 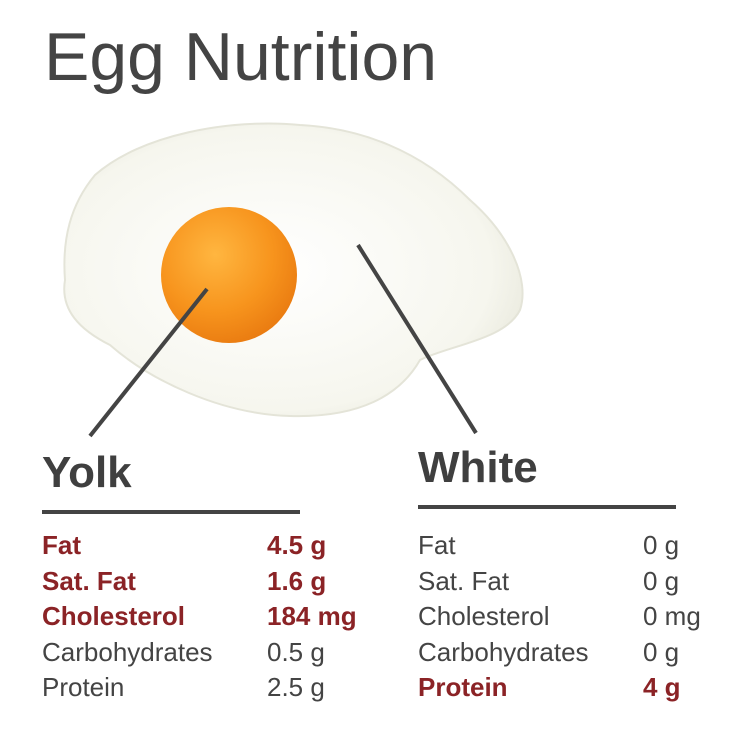 I want to click on white-heading: White, so click(x=478, y=467).